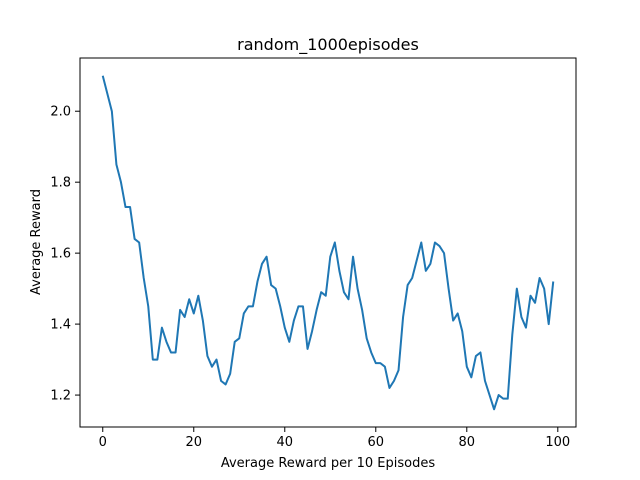 Image resolution: width=640 pixels, height=480 pixels. Describe the element at coordinates (284, 442) in the screenshot. I see `x-tick-label: 40` at that location.